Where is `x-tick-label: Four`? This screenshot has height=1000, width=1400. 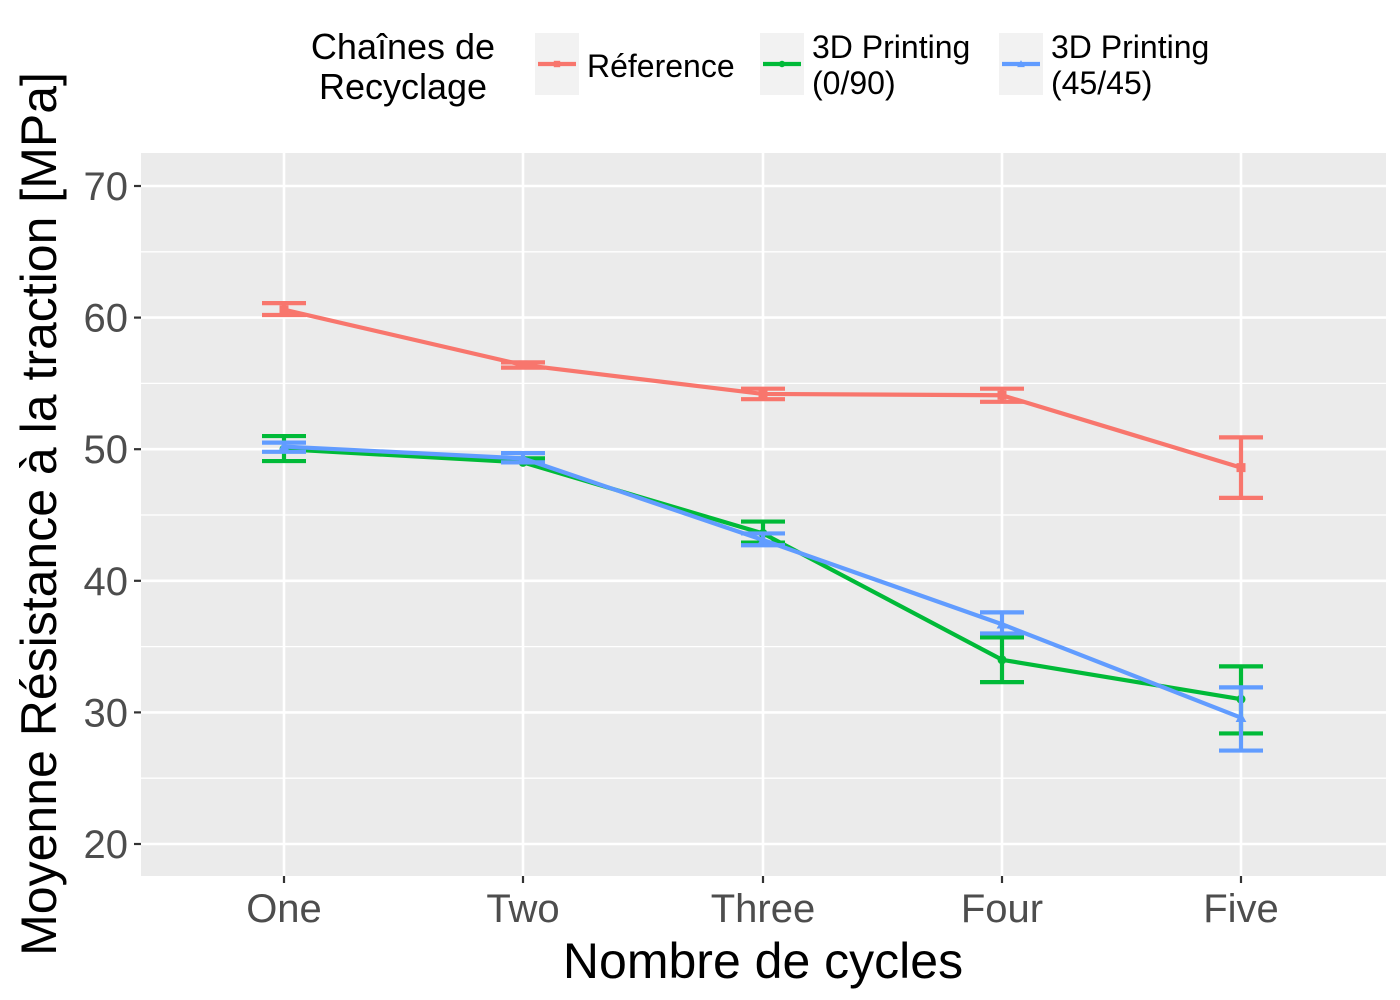 x-tick-label: Four is located at coordinates (1002, 909).